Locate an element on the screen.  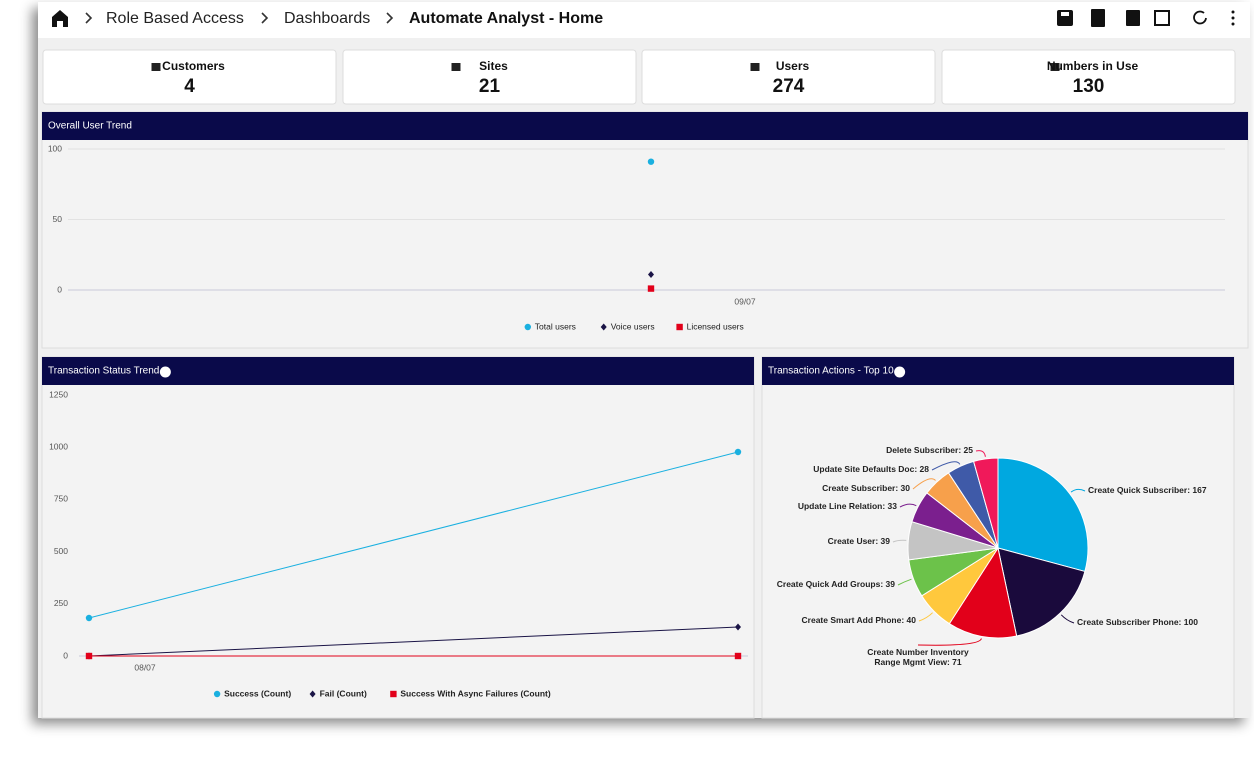
chart-title: Transaction Status Trend is located at coordinates (103, 371).